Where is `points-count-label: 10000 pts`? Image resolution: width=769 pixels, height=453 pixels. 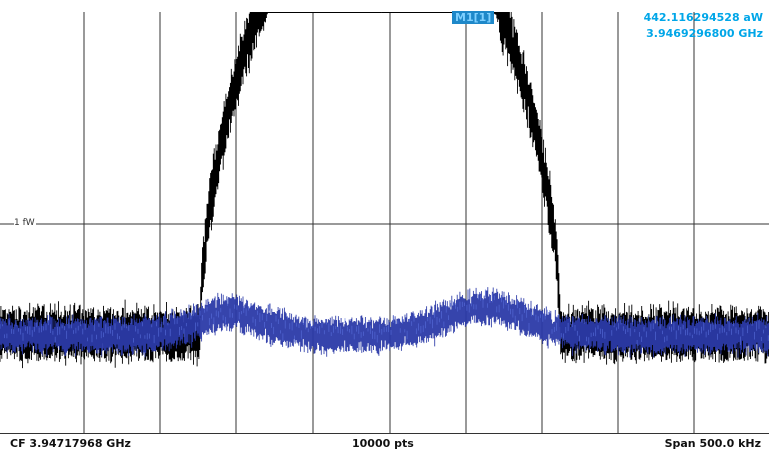 points-count-label: 10000 pts is located at coordinates (383, 443).